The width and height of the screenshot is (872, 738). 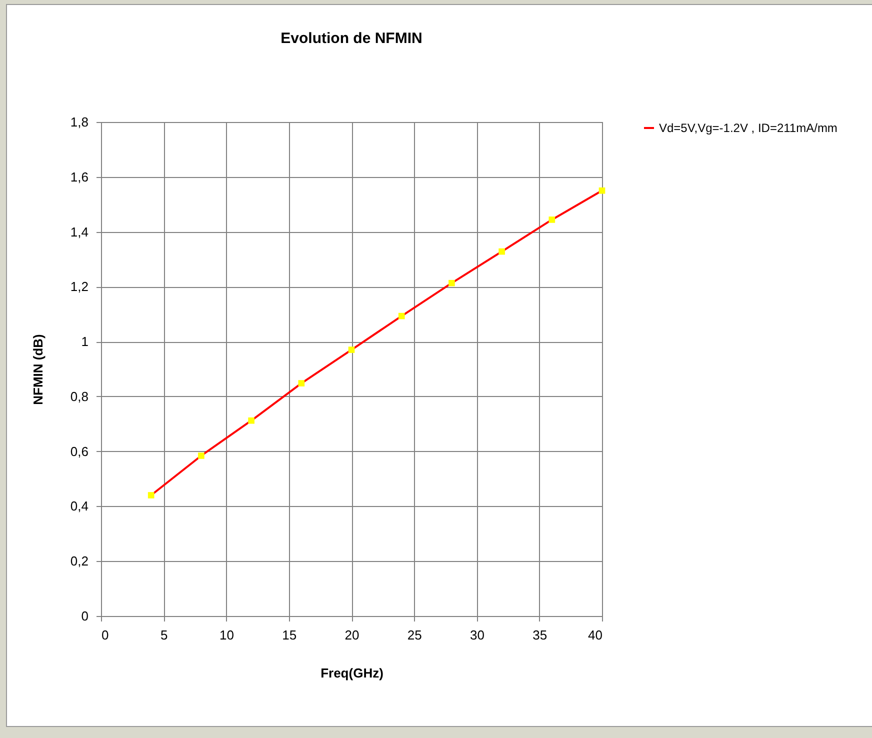 I want to click on x-axis-title: Freq(GHz), so click(x=352, y=673).